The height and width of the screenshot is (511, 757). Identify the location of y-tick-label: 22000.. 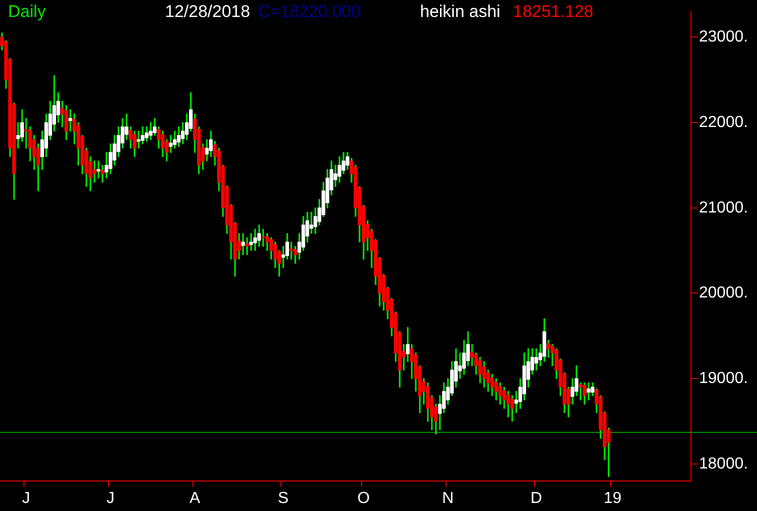
(723, 122).